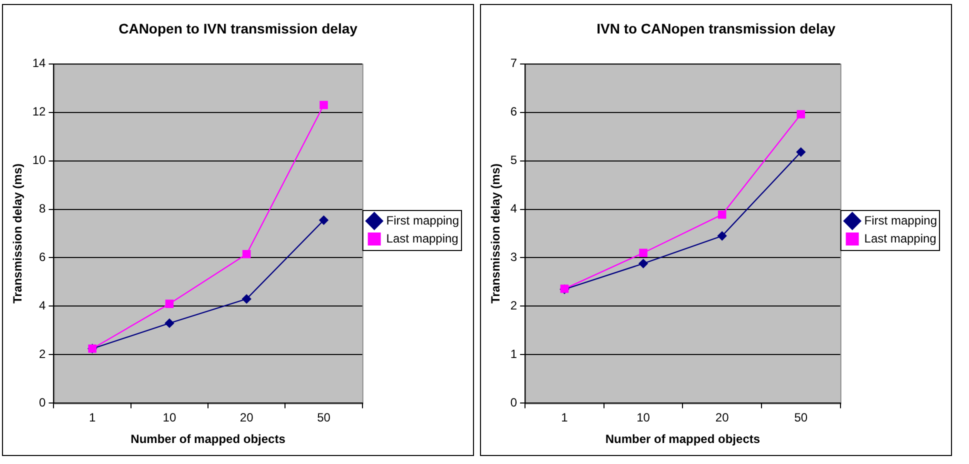  What do you see at coordinates (514, 257) in the screenshot?
I see `y-tick-label: 3` at bounding box center [514, 257].